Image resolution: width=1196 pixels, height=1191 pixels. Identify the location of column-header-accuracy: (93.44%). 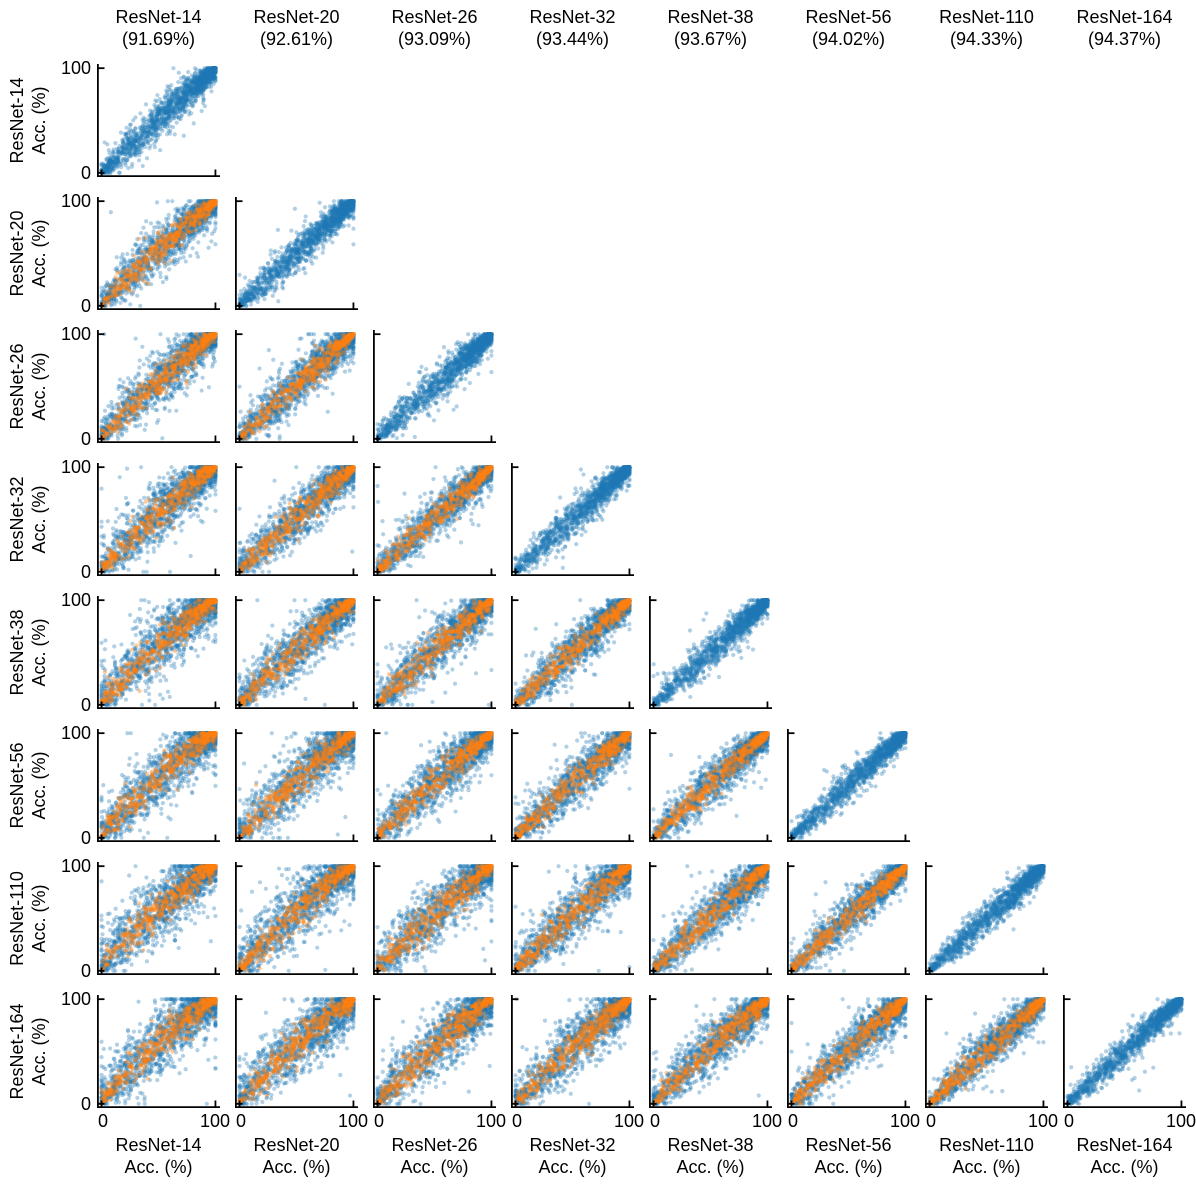
(572, 39).